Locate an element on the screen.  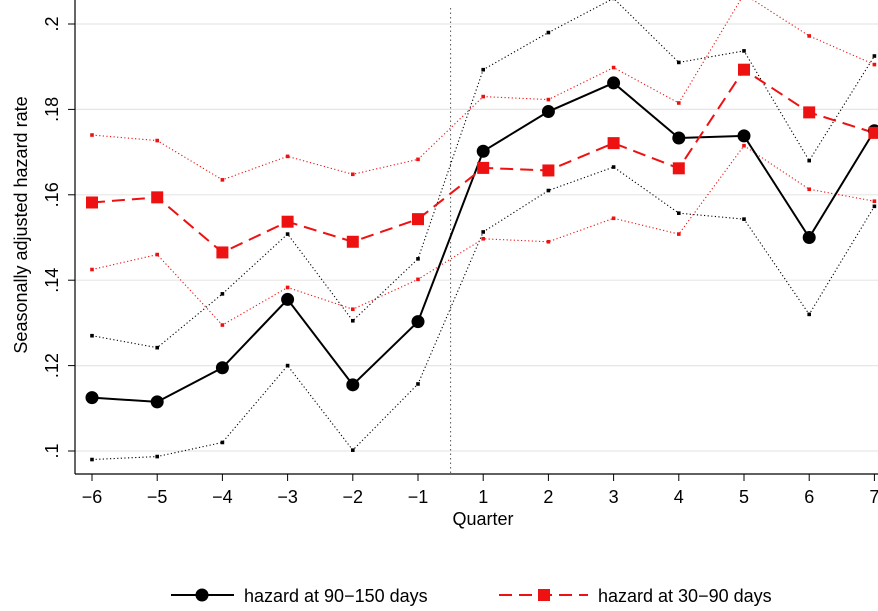
x-tick-label-3: −3 is located at coordinates (287, 497).